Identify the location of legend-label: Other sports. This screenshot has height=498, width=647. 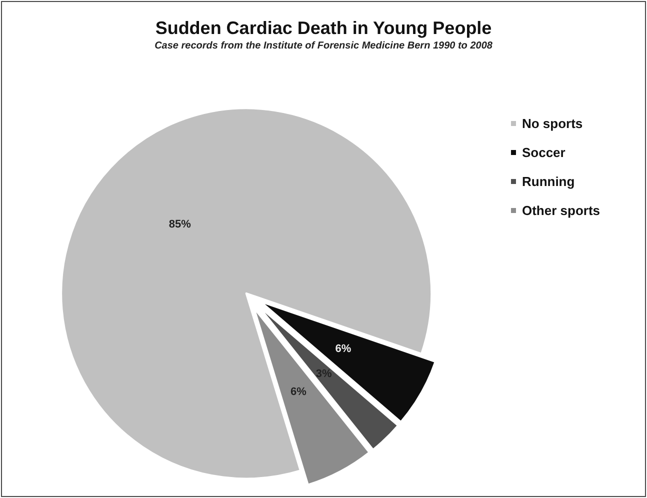
(561, 210).